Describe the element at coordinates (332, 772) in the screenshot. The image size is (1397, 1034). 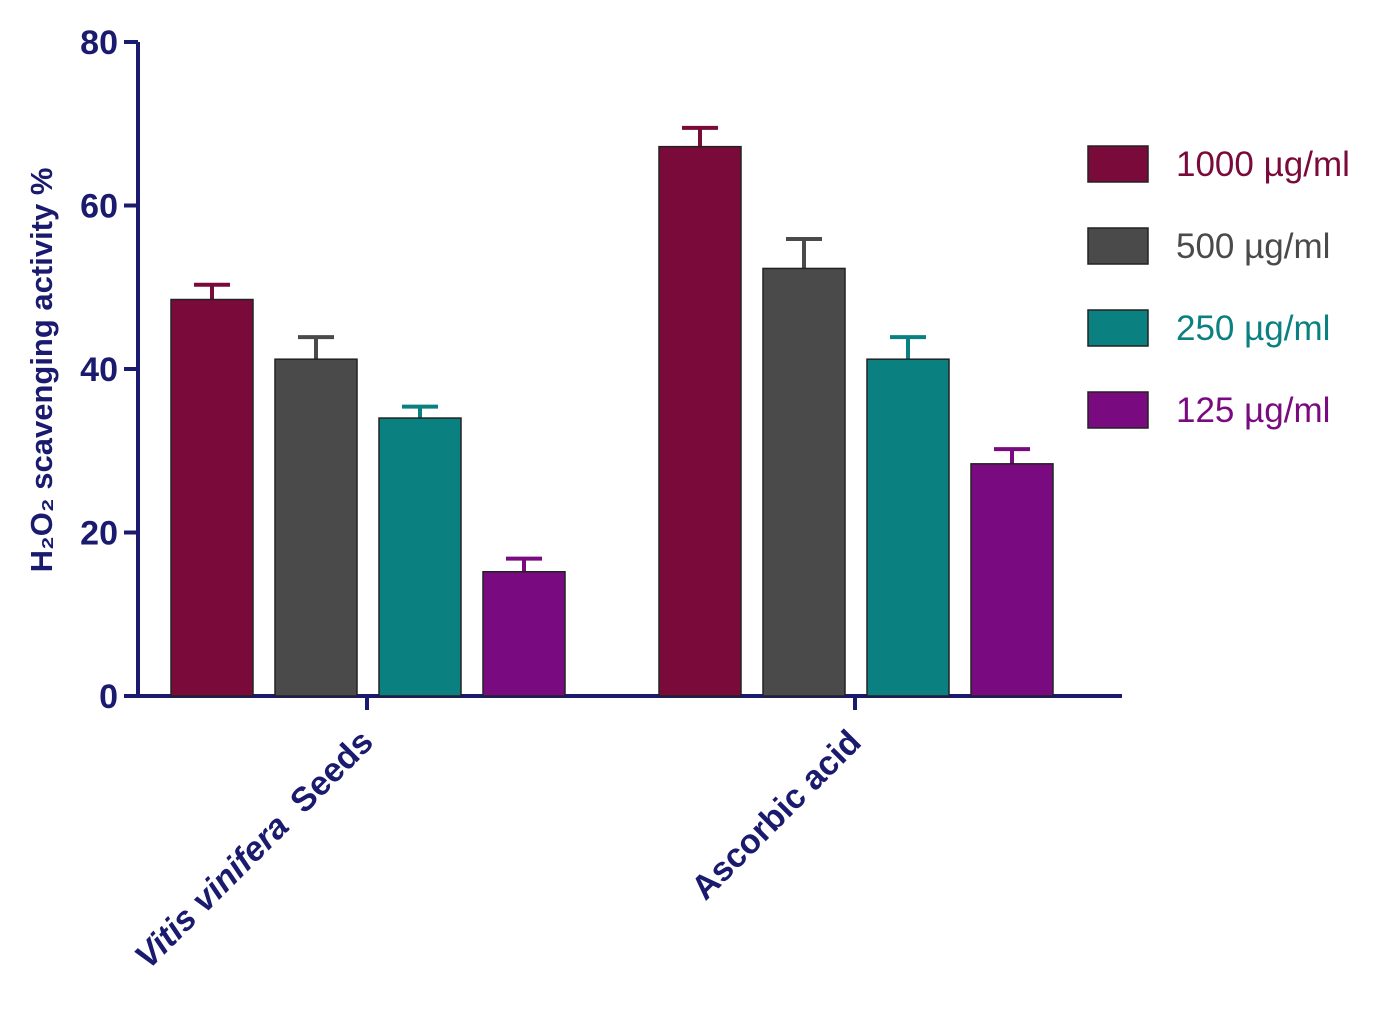
I see `category-label-part: Seeds` at that location.